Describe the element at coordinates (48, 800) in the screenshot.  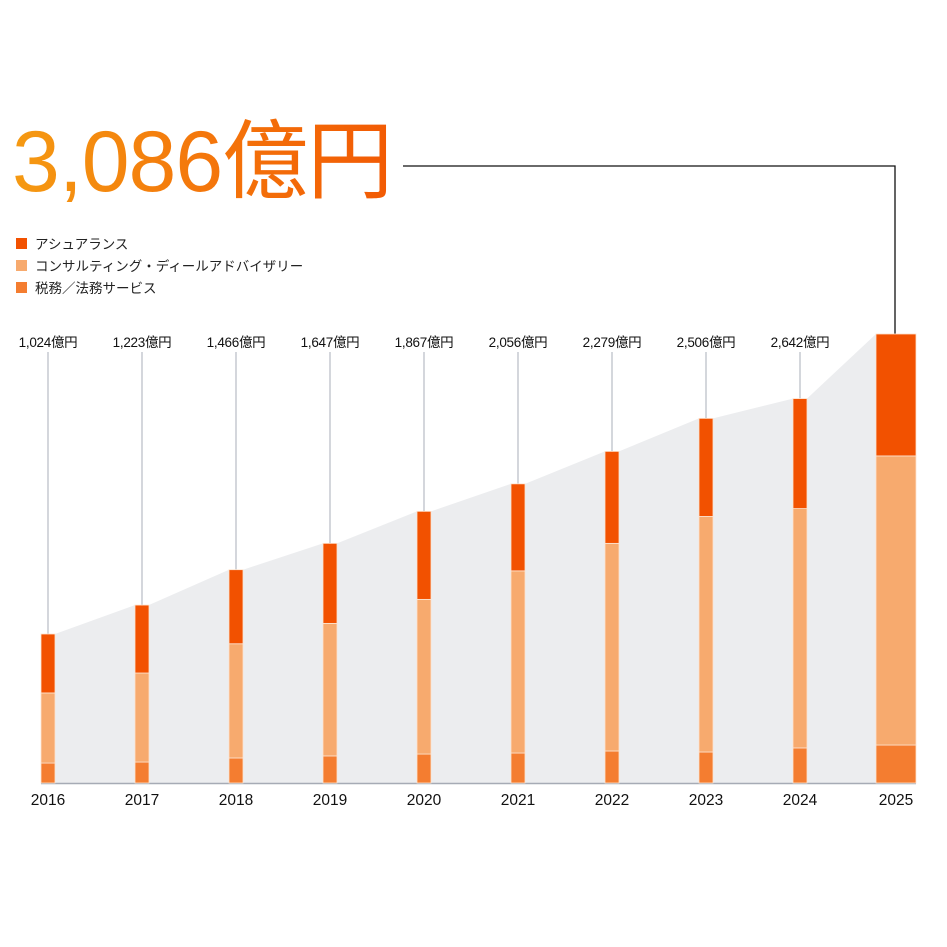
I see `year-axis-label: 2016` at that location.